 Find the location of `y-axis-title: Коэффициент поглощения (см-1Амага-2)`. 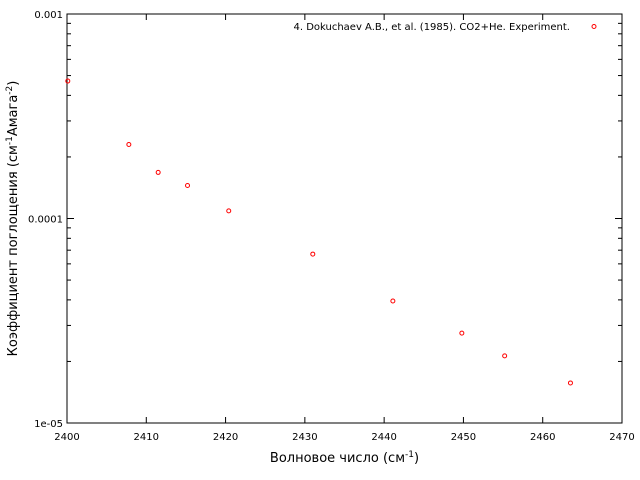

y-axis-title: Коэффициент поглощения (см-1Амага-2) is located at coordinates (13, 219).